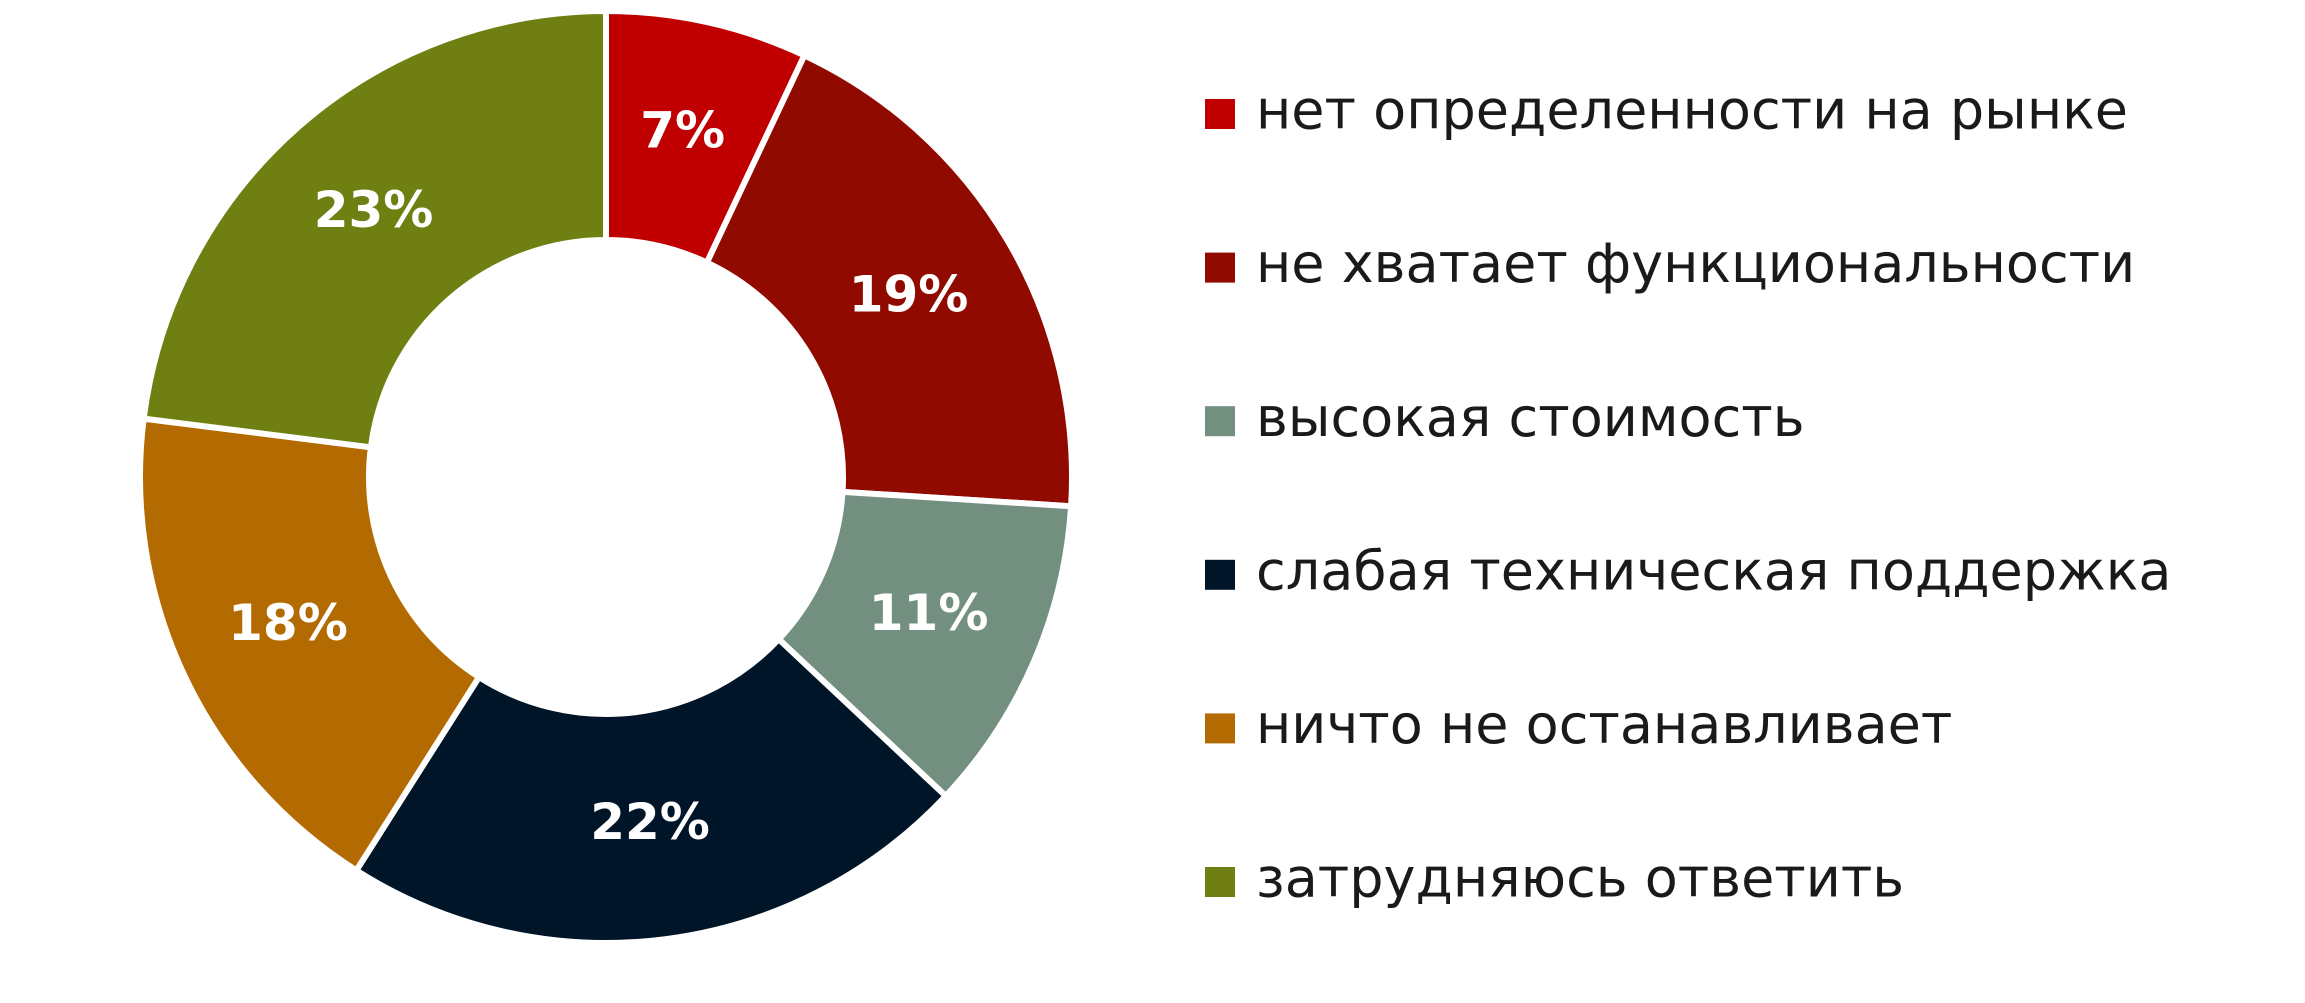 The height and width of the screenshot is (1003, 2305). I want to click on legend-label: высокая стоимость, so click(1530, 417).